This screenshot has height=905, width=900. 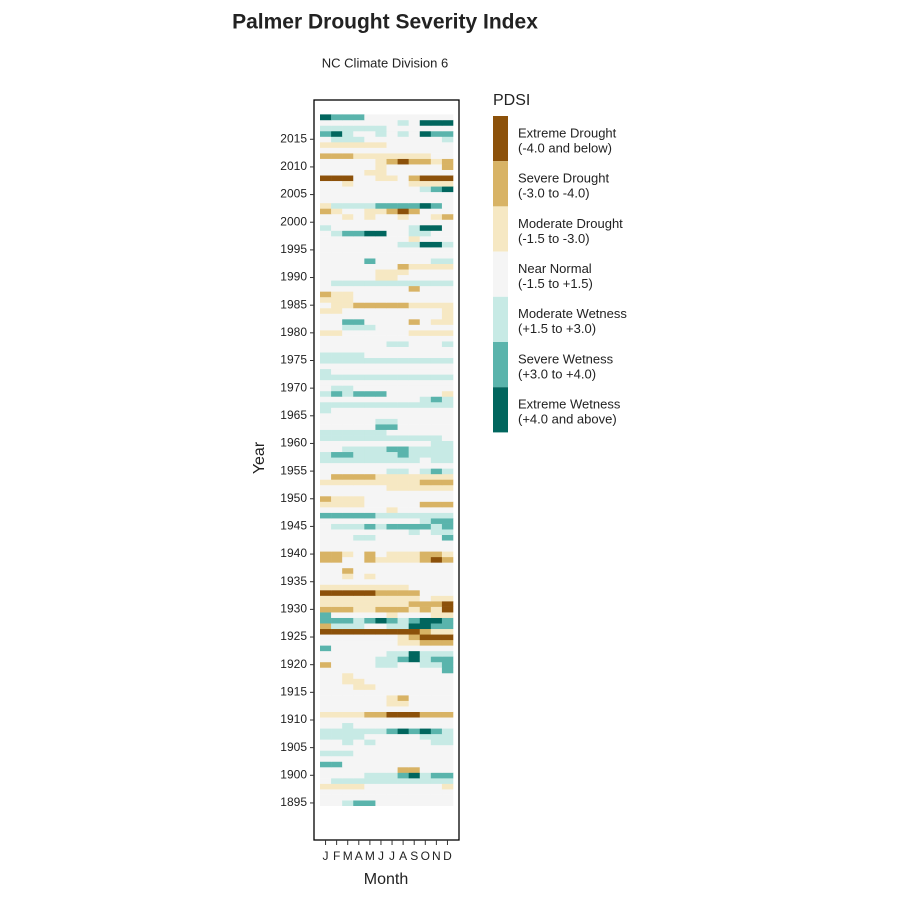 I want to click on y-tick-label: 1940, so click(x=293, y=553).